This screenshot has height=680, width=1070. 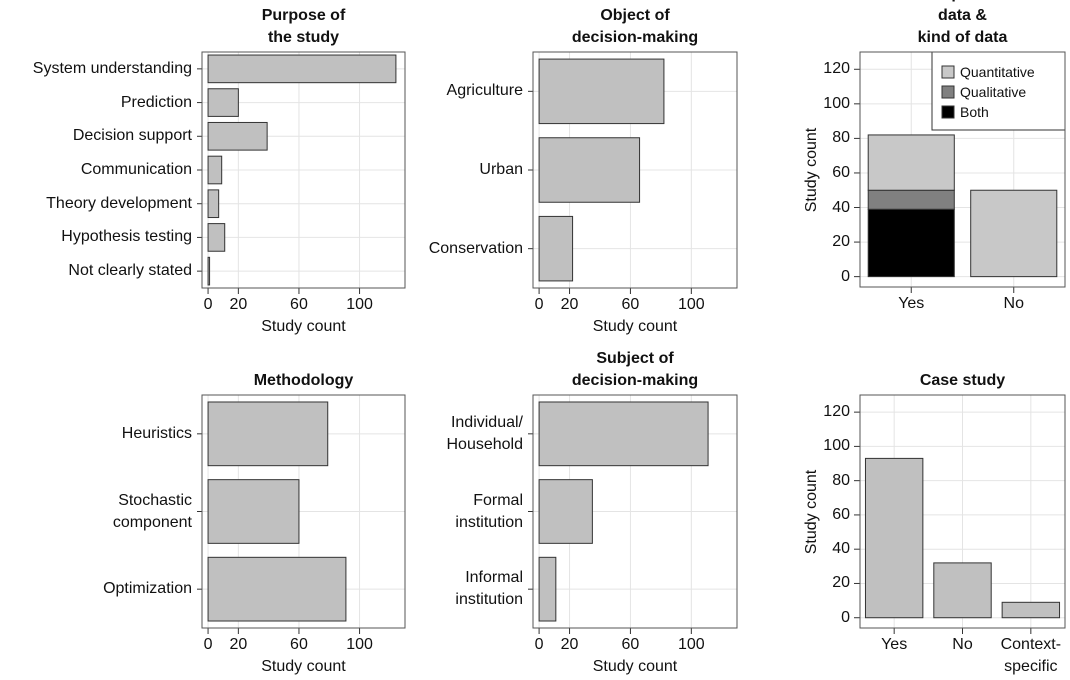 What do you see at coordinates (489, 511) in the screenshot?
I see `y-tick-label: Formal institution` at bounding box center [489, 511].